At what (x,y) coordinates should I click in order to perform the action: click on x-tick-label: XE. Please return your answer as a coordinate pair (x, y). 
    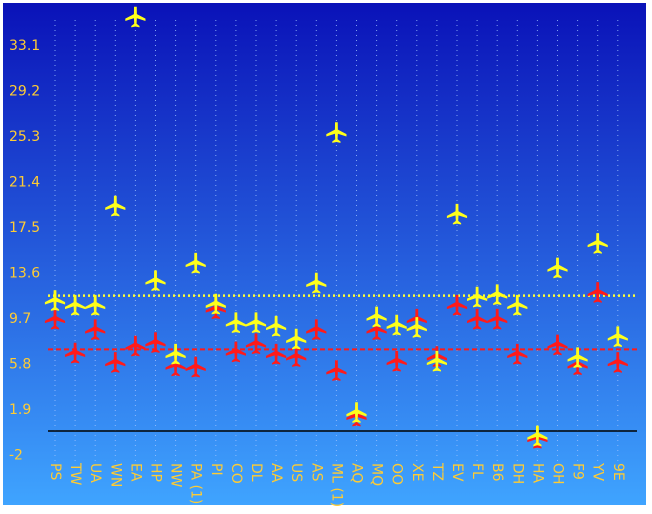
    Looking at the image, I should click on (417, 472).